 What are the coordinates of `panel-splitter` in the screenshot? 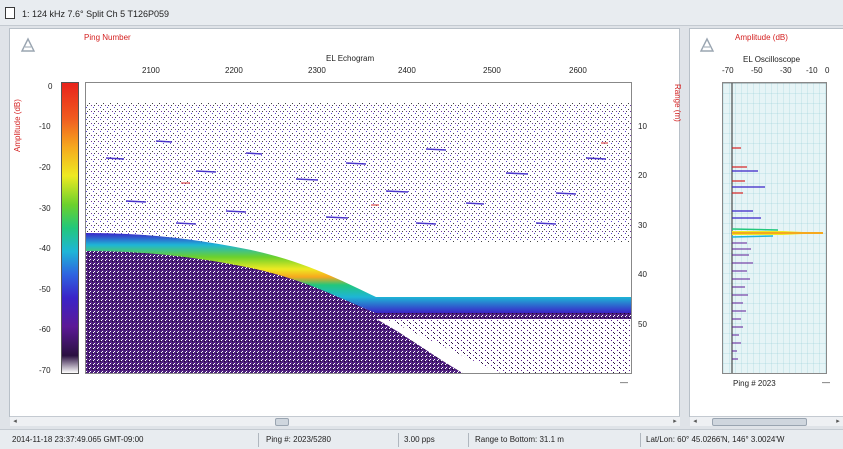 It's located at (684, 222).